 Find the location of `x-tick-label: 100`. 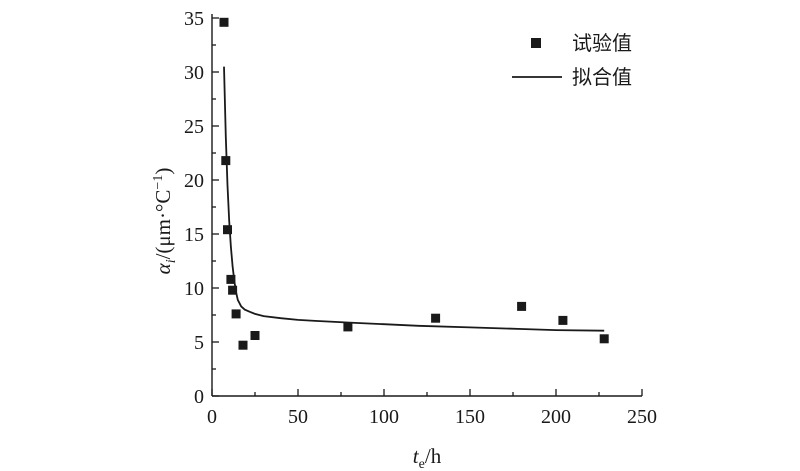

x-tick-label: 100 is located at coordinates (384, 417).